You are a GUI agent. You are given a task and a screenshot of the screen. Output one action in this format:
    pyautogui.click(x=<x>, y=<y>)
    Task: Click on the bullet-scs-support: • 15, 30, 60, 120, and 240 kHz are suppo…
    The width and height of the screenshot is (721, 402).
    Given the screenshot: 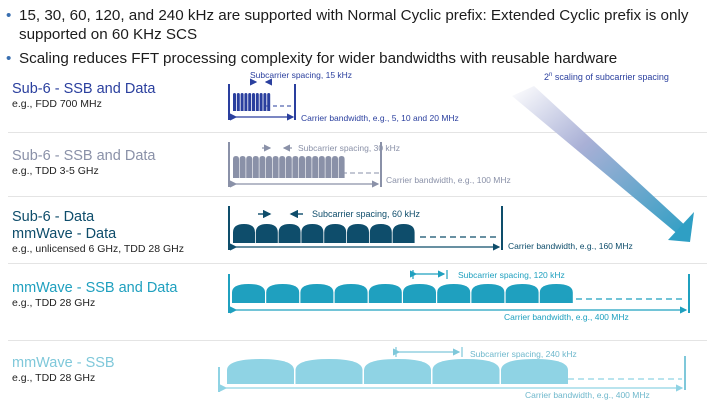 What is the action you would take?
    pyautogui.click(x=361, y=25)
    